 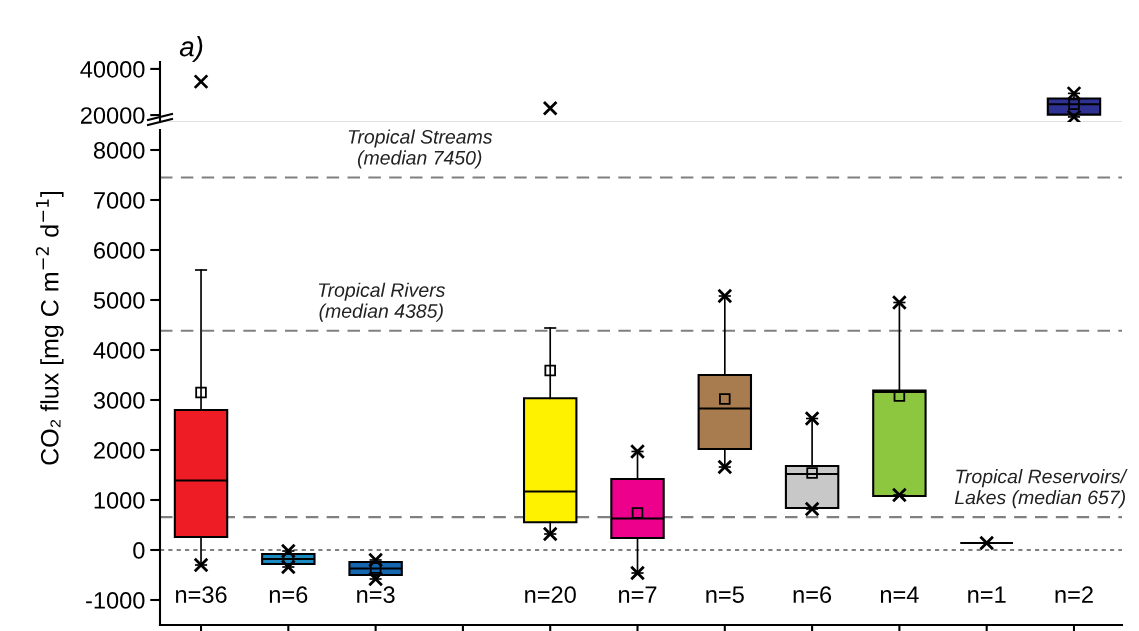 What do you see at coordinates (987, 594) in the screenshot?
I see `x-tick-label: n=1` at bounding box center [987, 594].